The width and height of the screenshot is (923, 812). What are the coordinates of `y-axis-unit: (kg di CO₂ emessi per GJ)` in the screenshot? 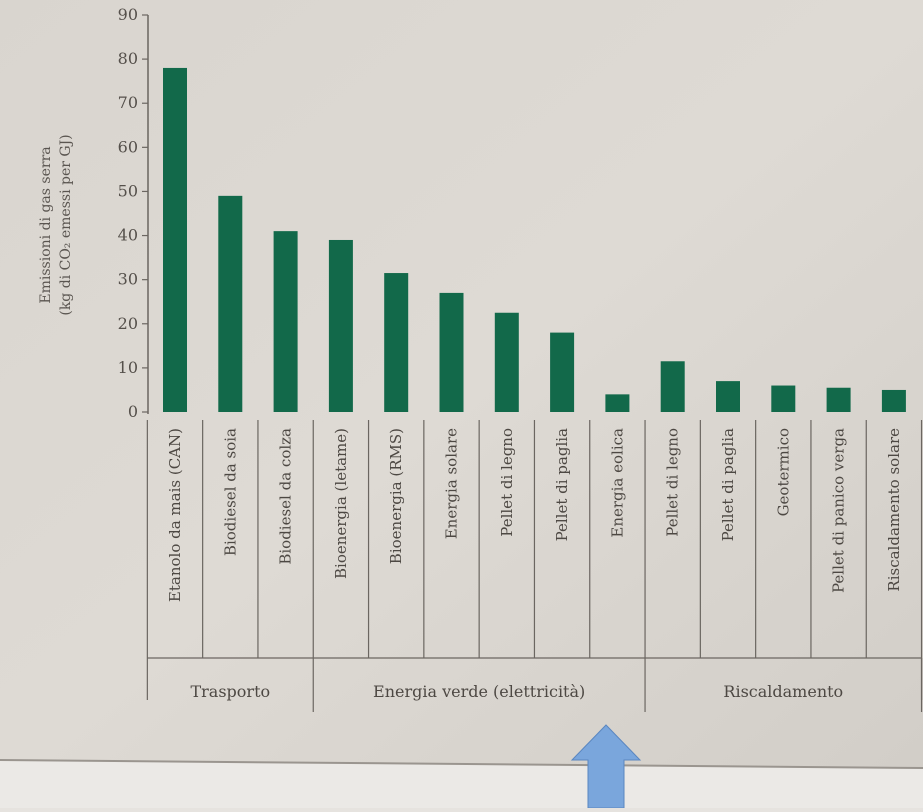 It's located at (66, 224).